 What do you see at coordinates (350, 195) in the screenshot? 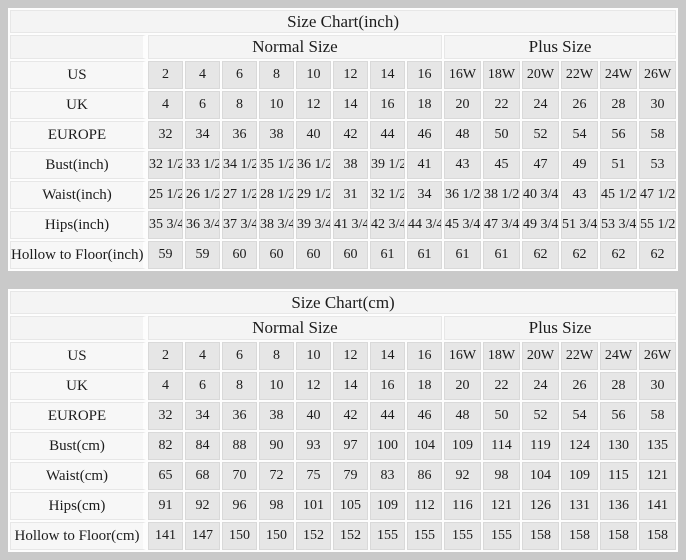
I see `size-cell: 31` at bounding box center [350, 195].